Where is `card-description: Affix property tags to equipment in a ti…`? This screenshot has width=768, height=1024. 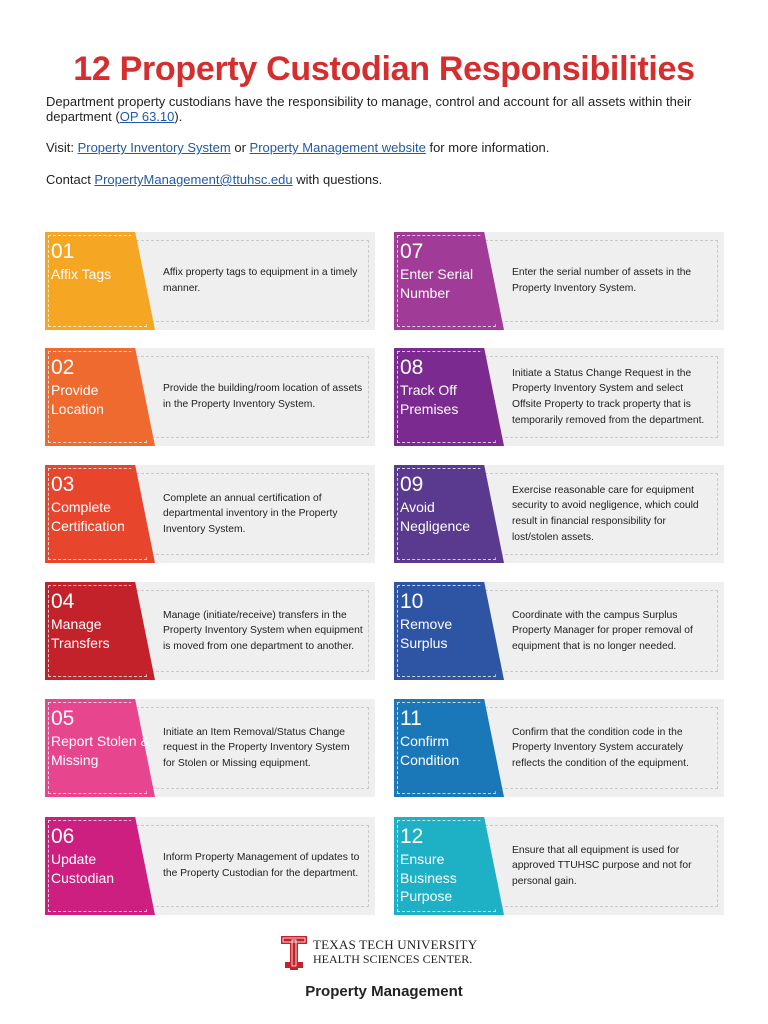 card-description: Affix property tags to equipment in a ti… is located at coordinates (260, 280).